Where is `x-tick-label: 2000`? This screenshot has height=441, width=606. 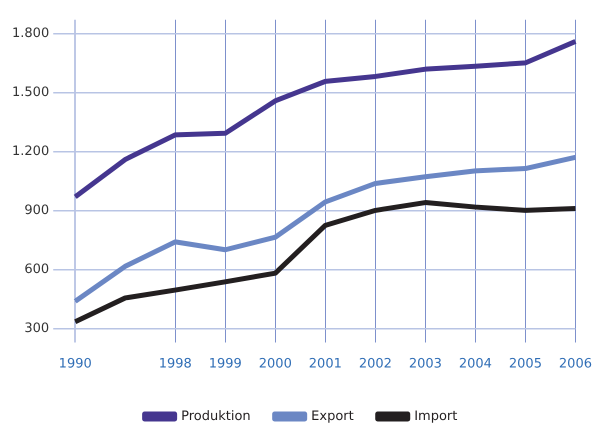 x-tick-label: 2000 is located at coordinates (275, 364).